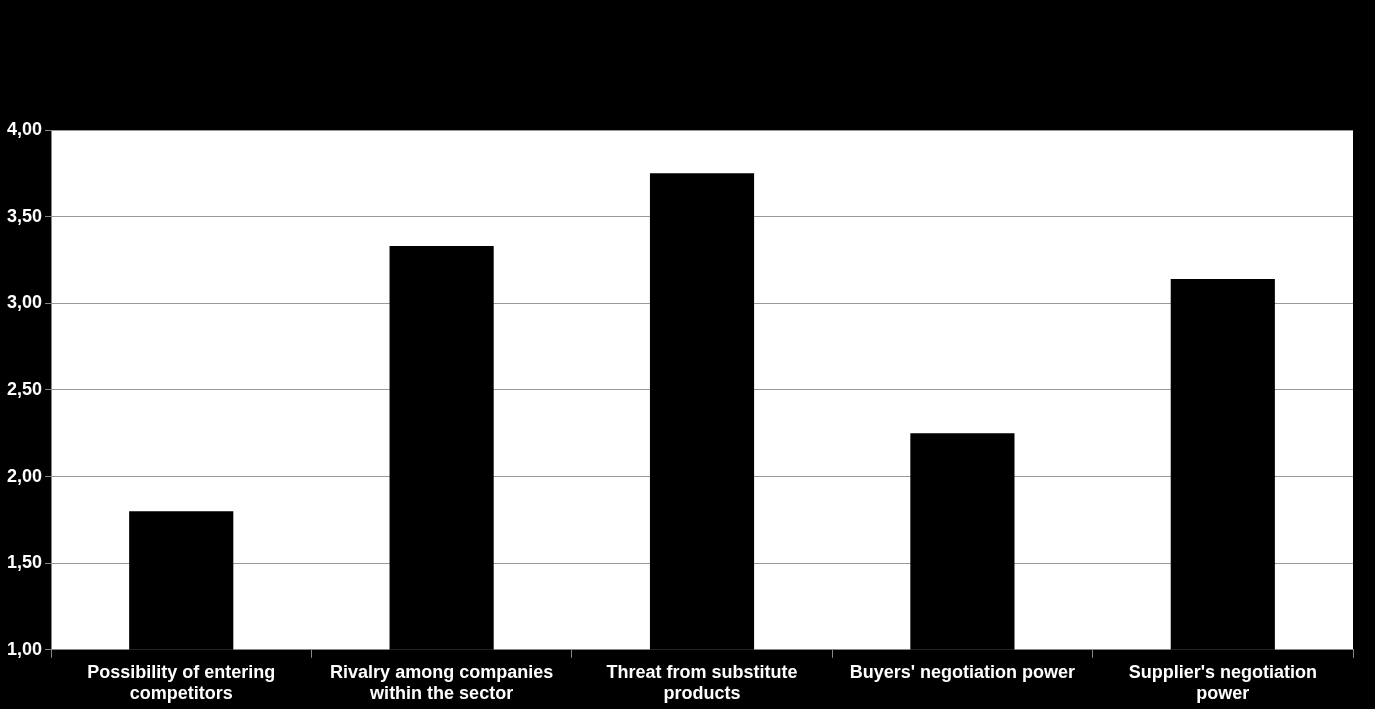 Image resolution: width=1375 pixels, height=709 pixels. What do you see at coordinates (24, 302) in the screenshot?
I see `y-tick-label: 3,00` at bounding box center [24, 302].